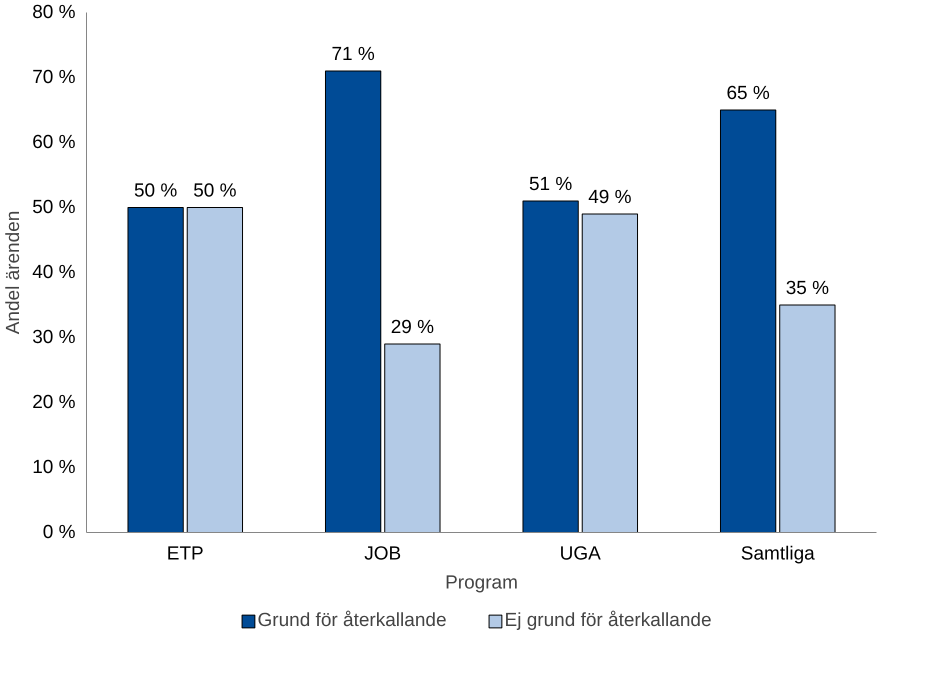  Describe the element at coordinates (54, 337) in the screenshot. I see `y-tick-label: 30 %` at that location.